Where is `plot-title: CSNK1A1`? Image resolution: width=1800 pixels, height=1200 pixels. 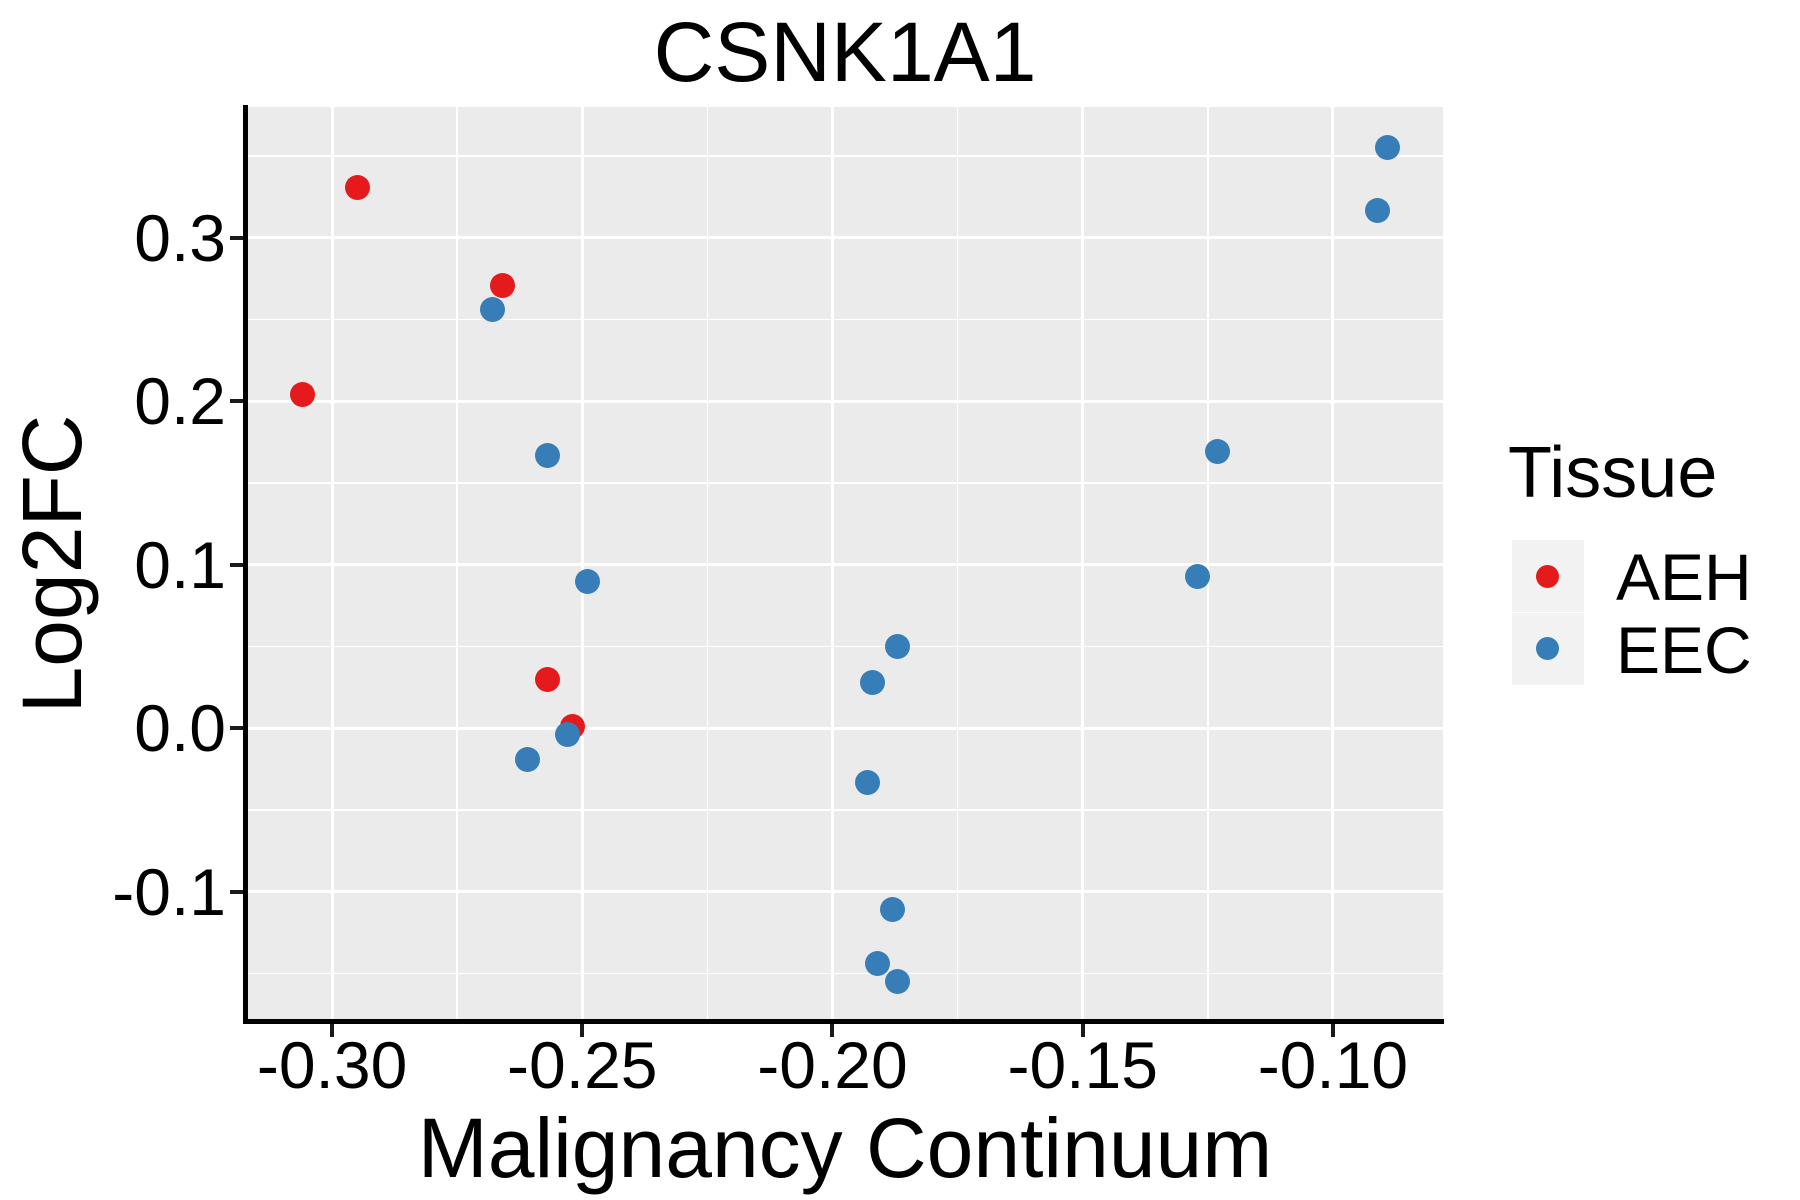 plot-title: CSNK1A1 is located at coordinates (845, 52).